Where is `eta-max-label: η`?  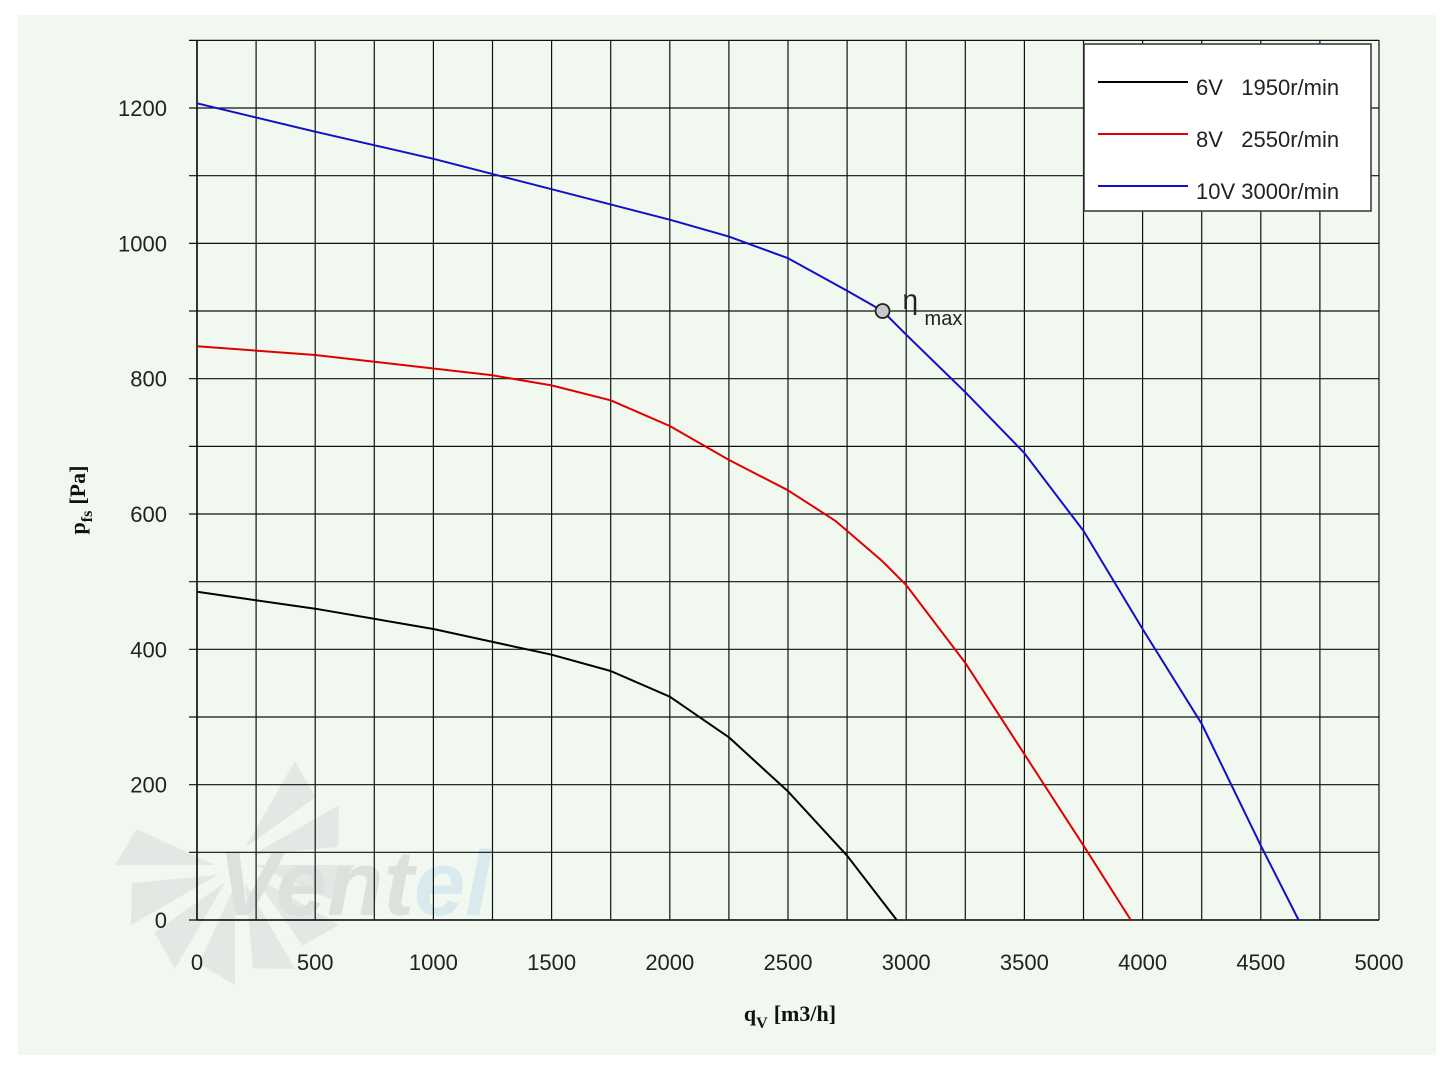 eta-max-label: η is located at coordinates (911, 299).